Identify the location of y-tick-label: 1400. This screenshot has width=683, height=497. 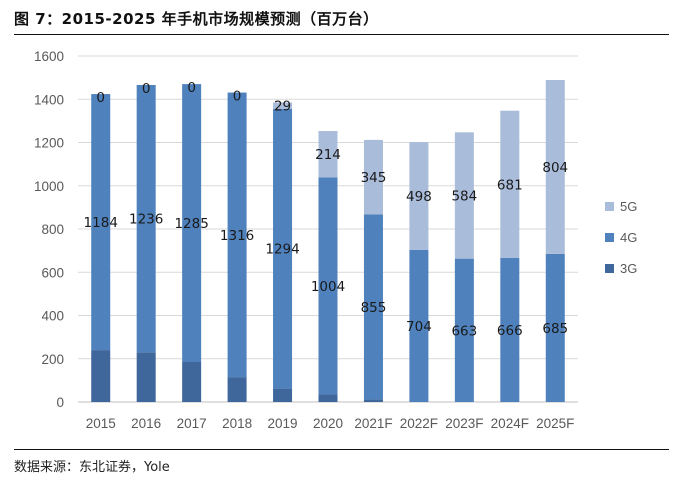
(49, 99).